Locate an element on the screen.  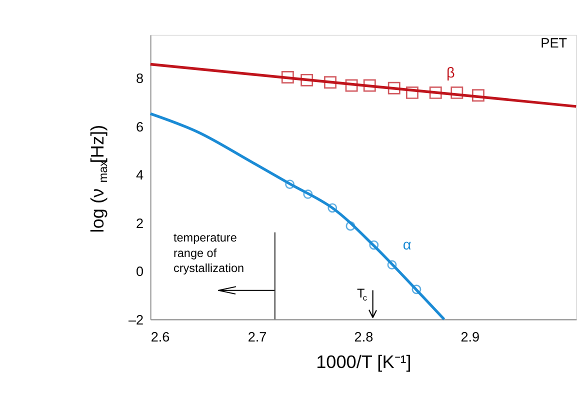
x-tick-label: 2.8 is located at coordinates (364, 336).